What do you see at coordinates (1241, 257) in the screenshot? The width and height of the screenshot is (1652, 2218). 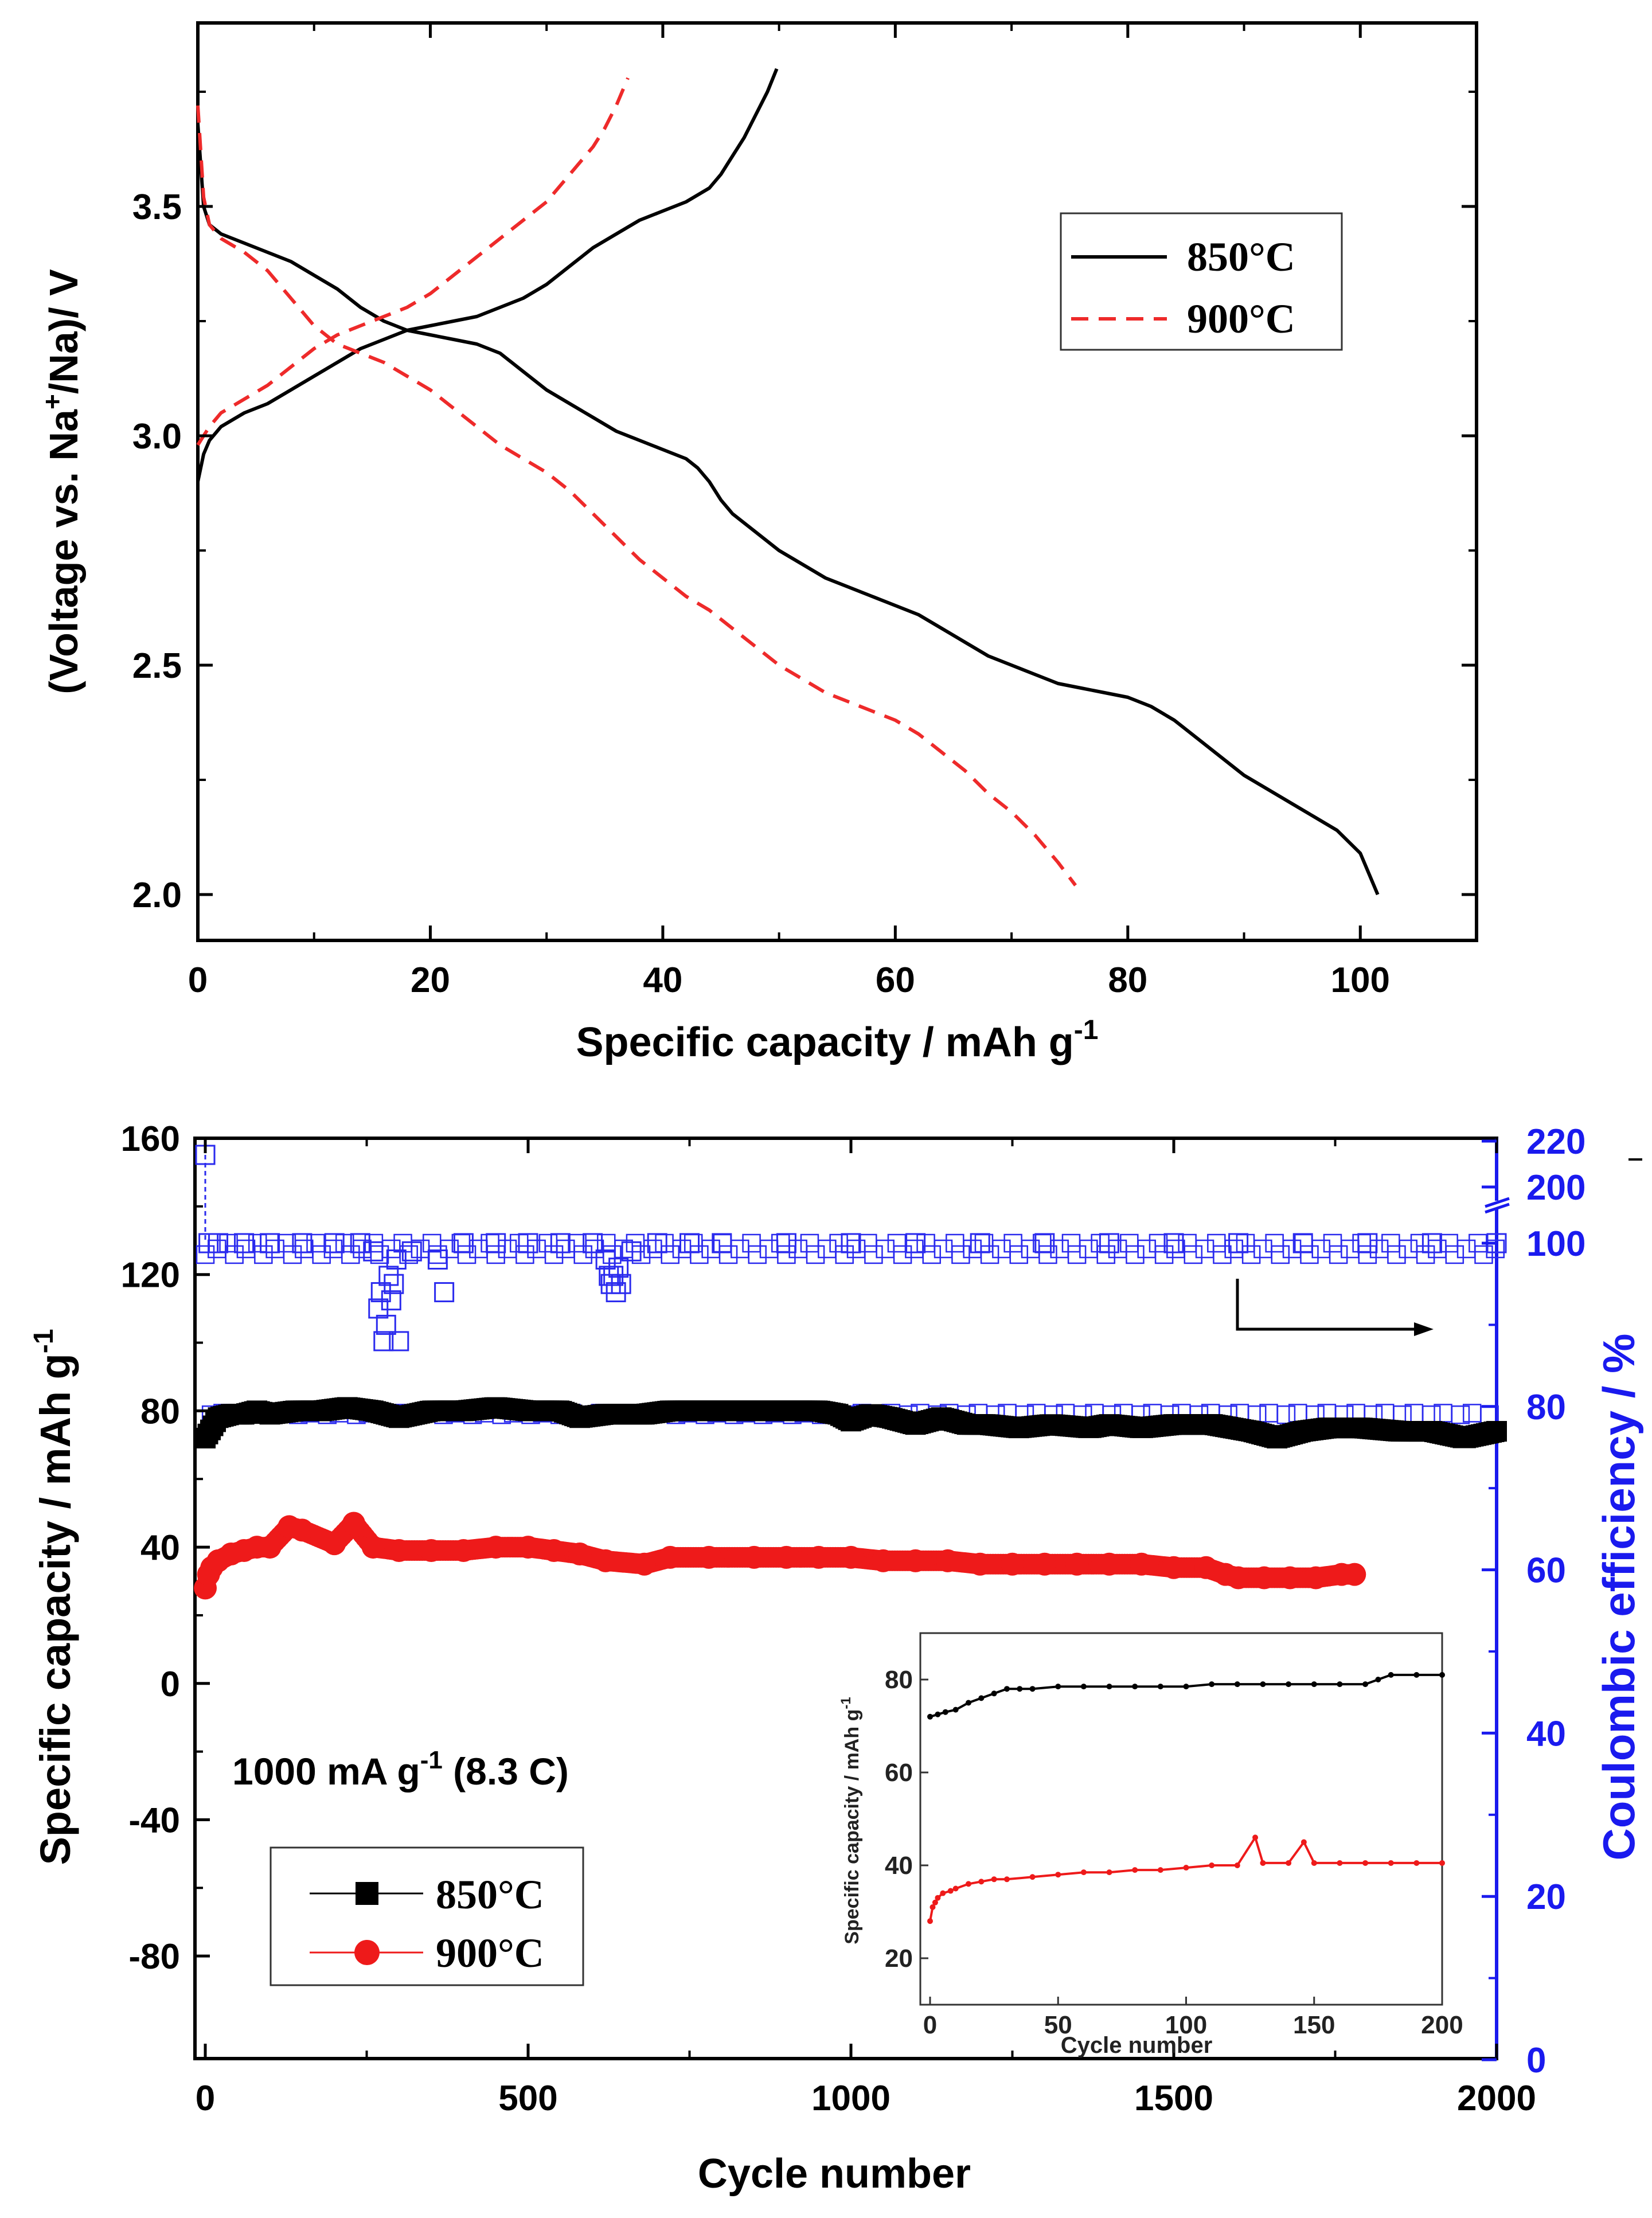 I see `legend-label-850: 850°C` at bounding box center [1241, 257].